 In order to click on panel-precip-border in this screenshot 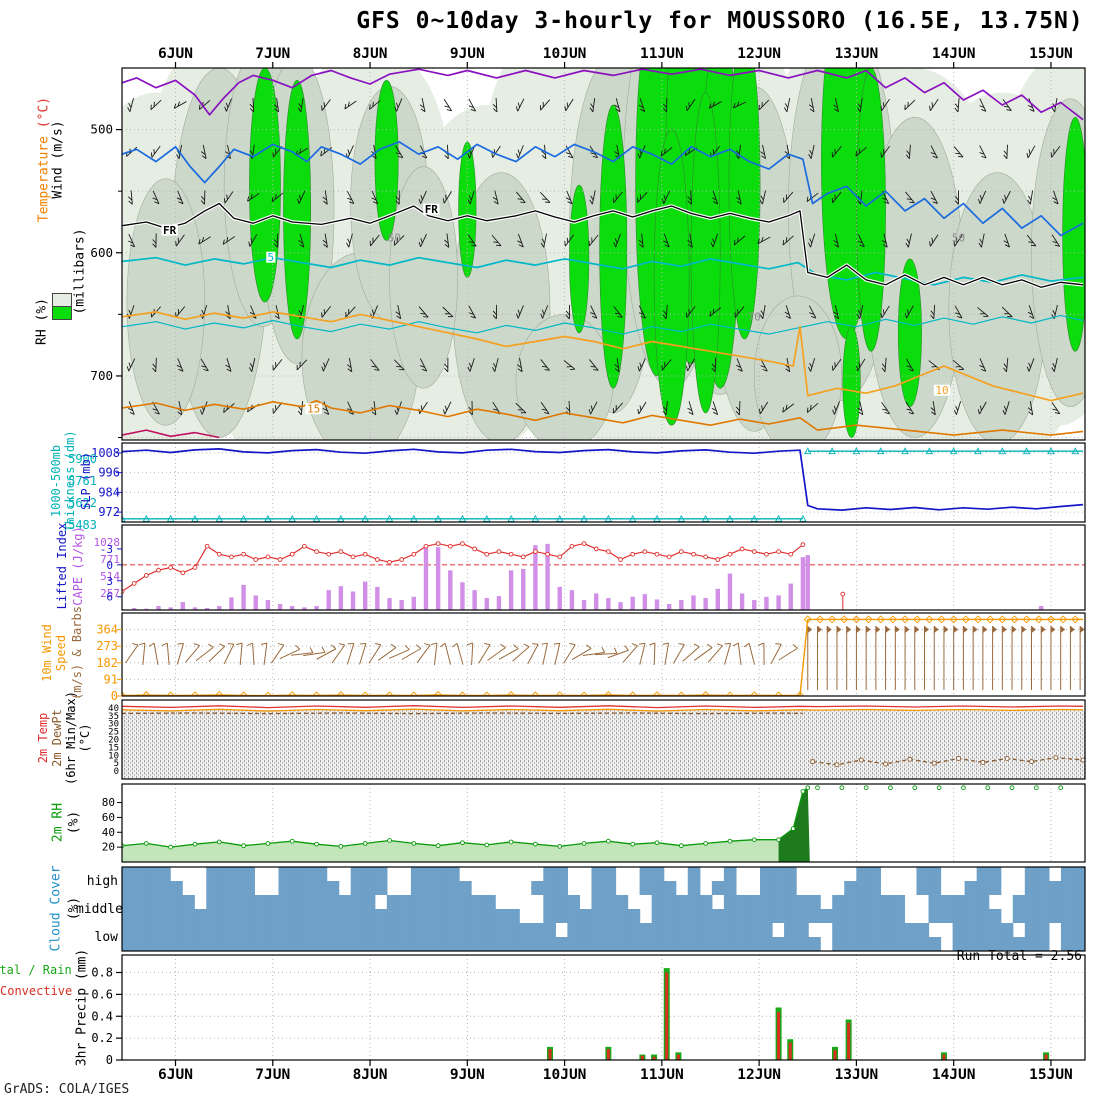, I will do `click(603, 1007)`.